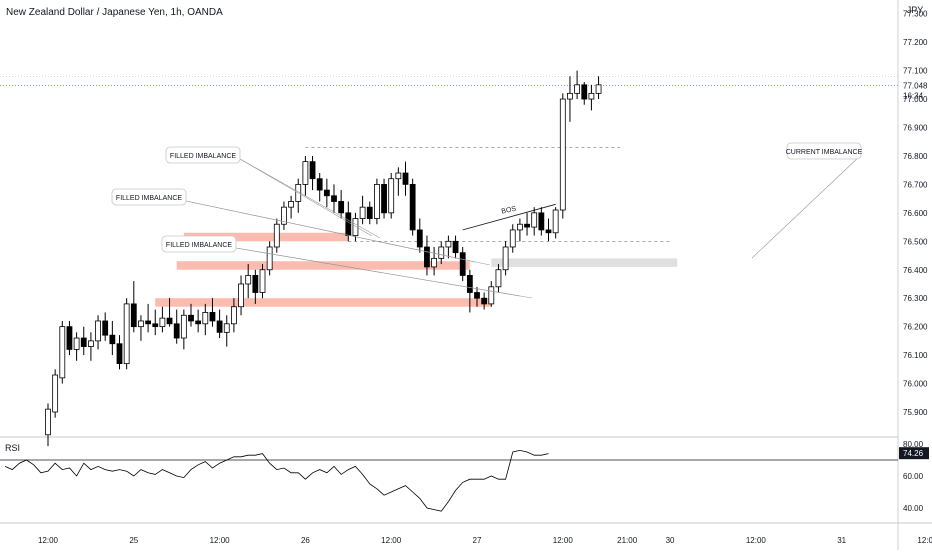 The image size is (932, 555). Describe the element at coordinates (12, 448) in the screenshot. I see `rsi-label: RSI` at that location.